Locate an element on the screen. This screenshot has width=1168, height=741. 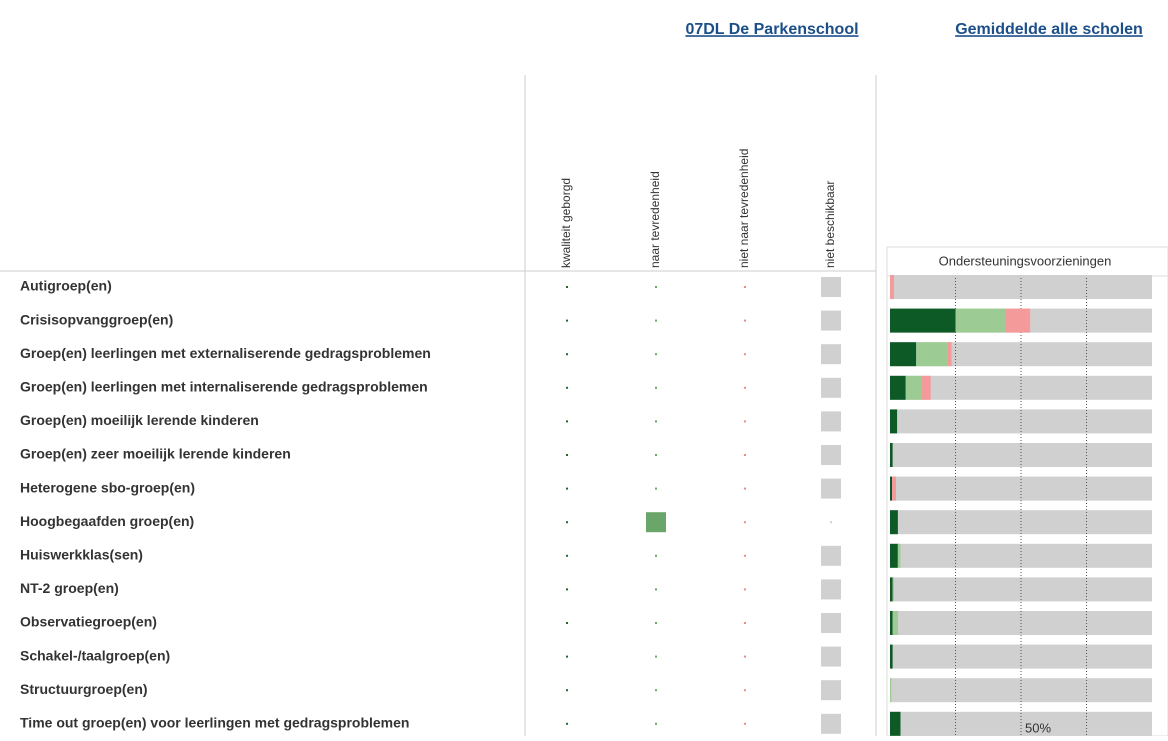
row-label: Structuurgroep(en) is located at coordinates (84, 689).